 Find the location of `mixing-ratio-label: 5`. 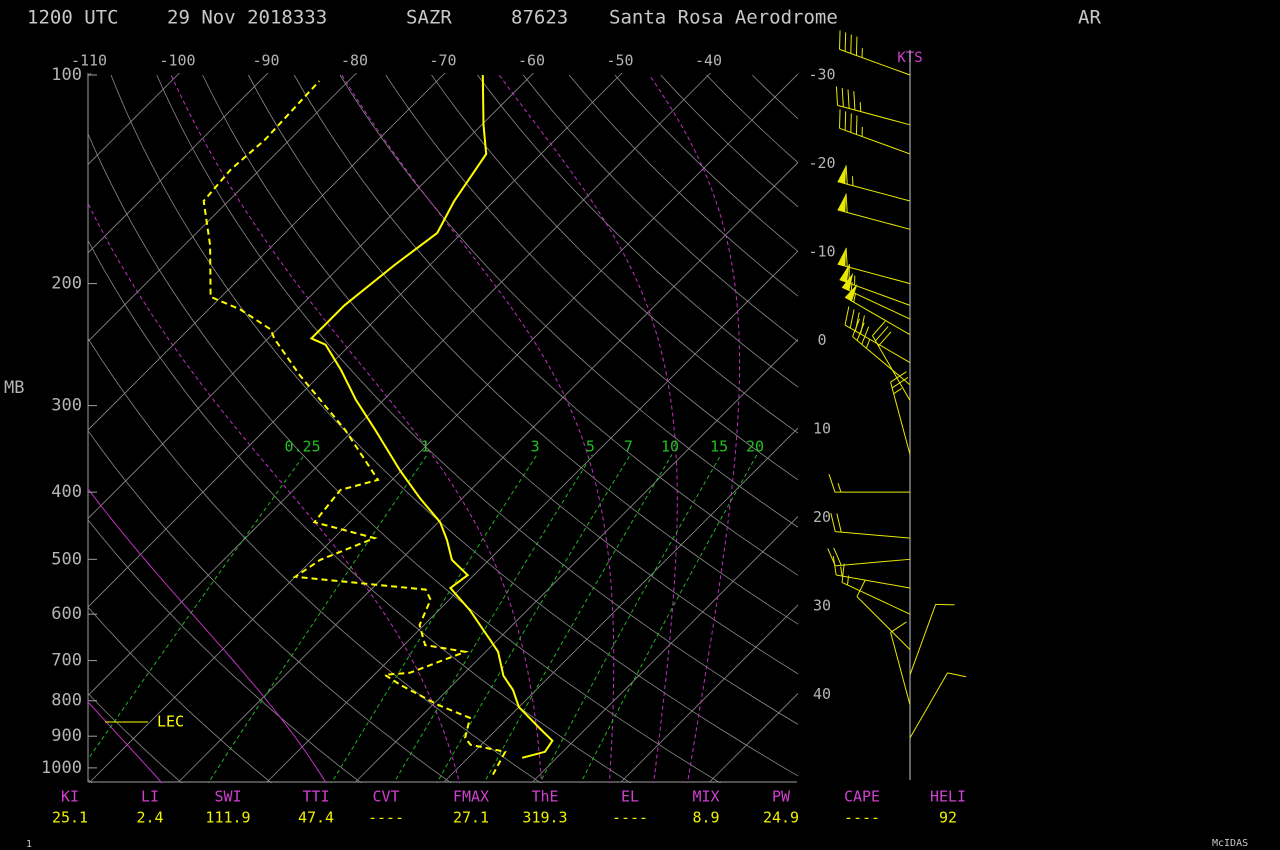

mixing-ratio-label: 5 is located at coordinates (590, 447).